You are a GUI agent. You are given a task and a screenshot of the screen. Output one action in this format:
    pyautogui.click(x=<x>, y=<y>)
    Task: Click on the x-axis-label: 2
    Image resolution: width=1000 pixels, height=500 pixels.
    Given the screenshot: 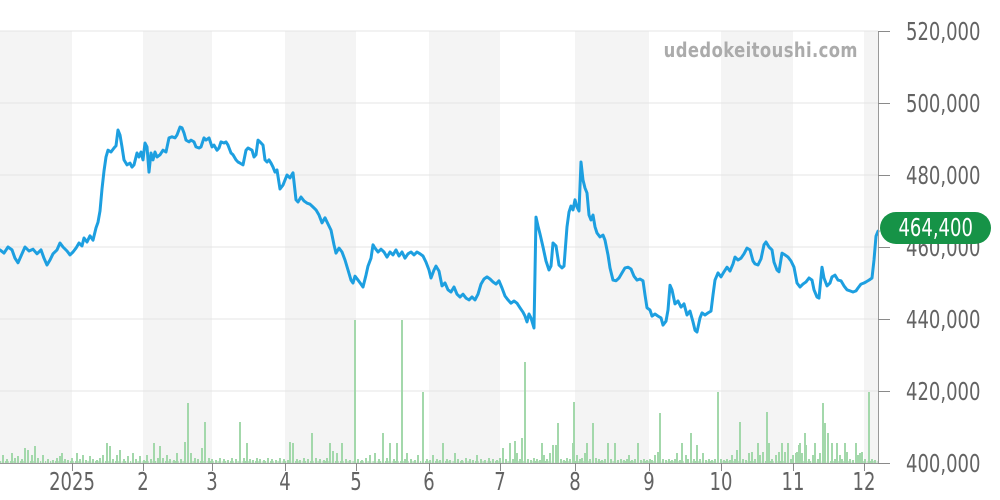 What is the action you would take?
    pyautogui.click(x=143, y=481)
    